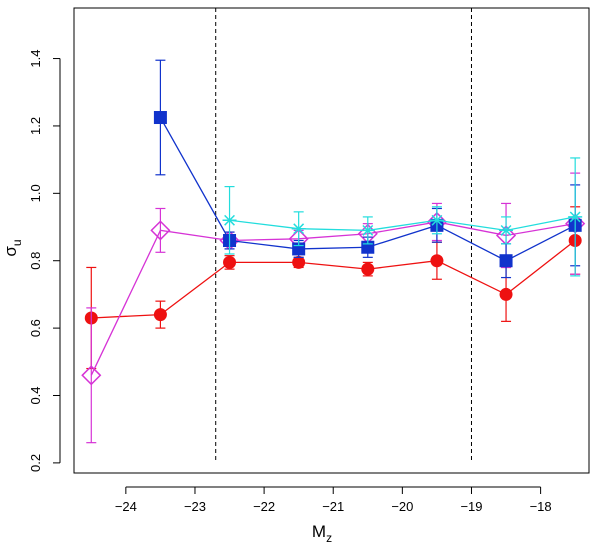 This screenshot has width=600, height=543. I want to click on y-axis-label: σu, so click(12, 247).